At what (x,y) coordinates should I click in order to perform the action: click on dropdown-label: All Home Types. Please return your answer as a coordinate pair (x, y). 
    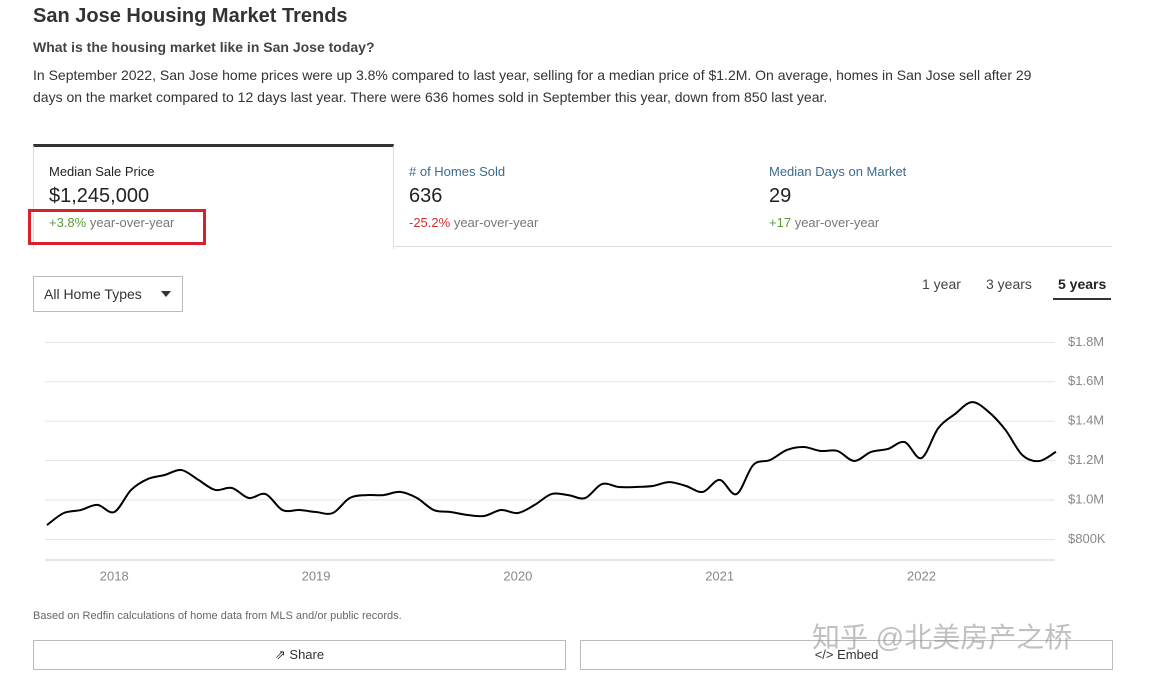
    Looking at the image, I should click on (93, 294).